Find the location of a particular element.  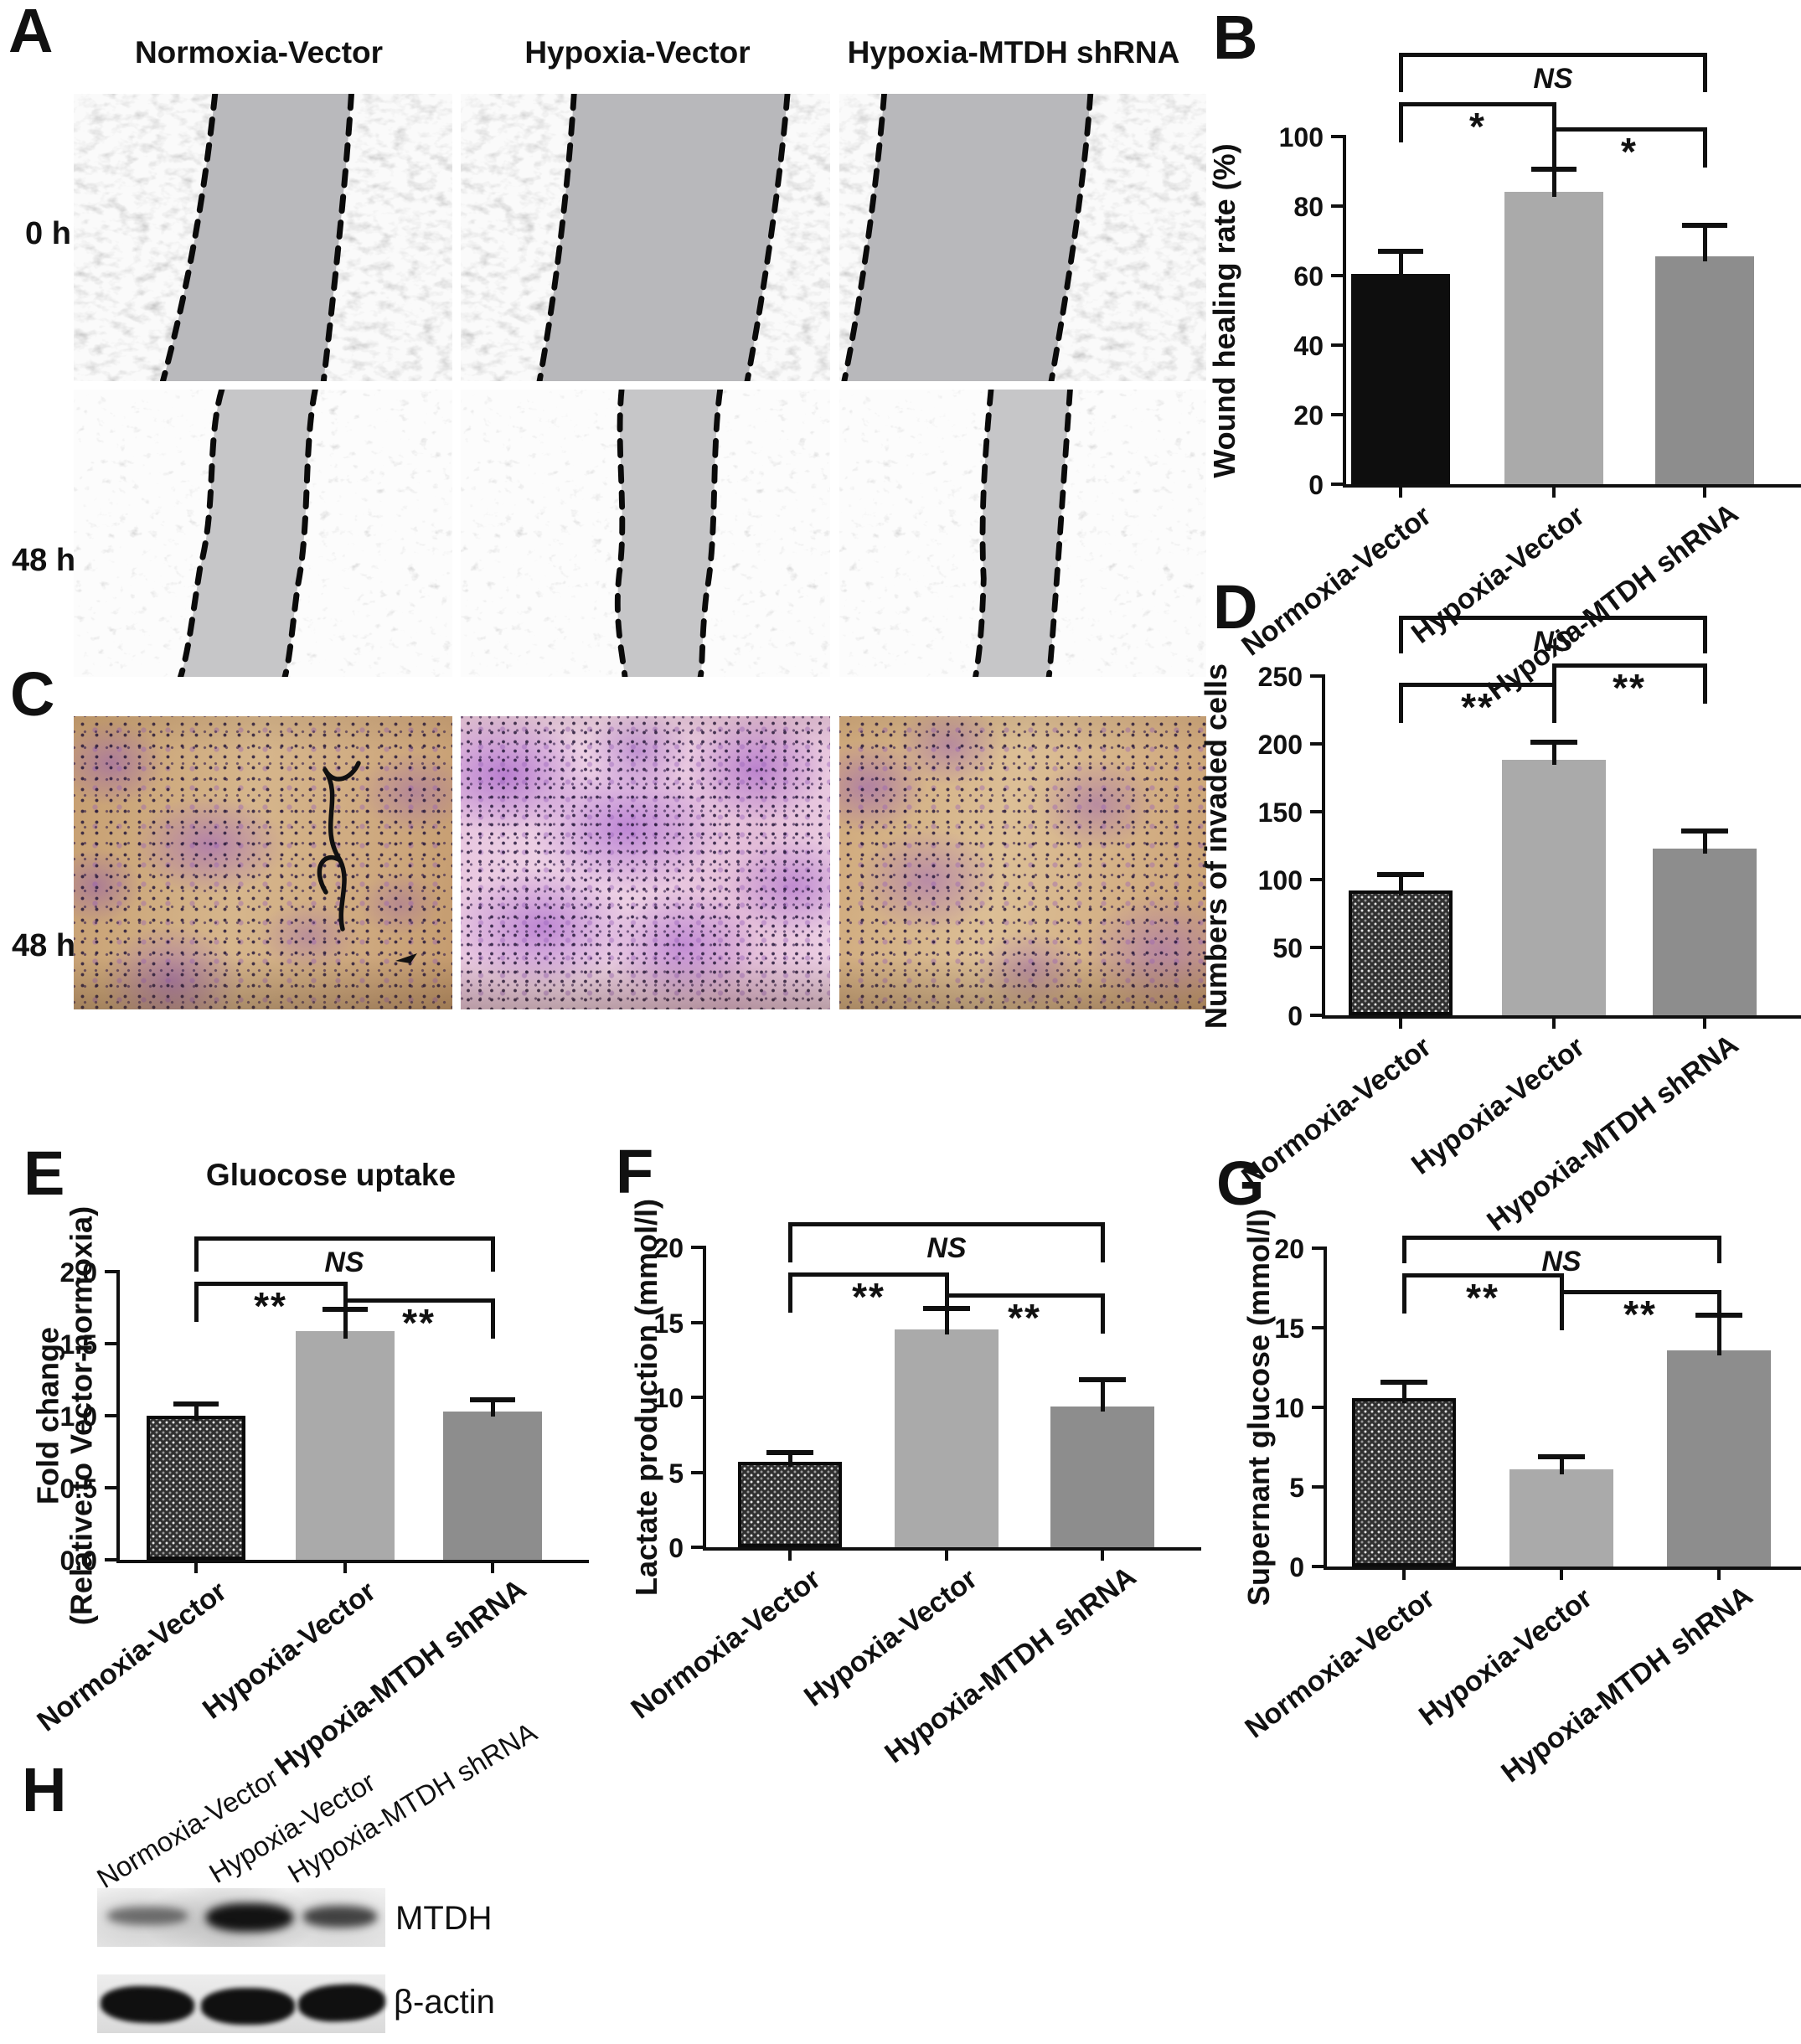

y-axis-title: Wound healing rate (%) is located at coordinates (1224, 310).